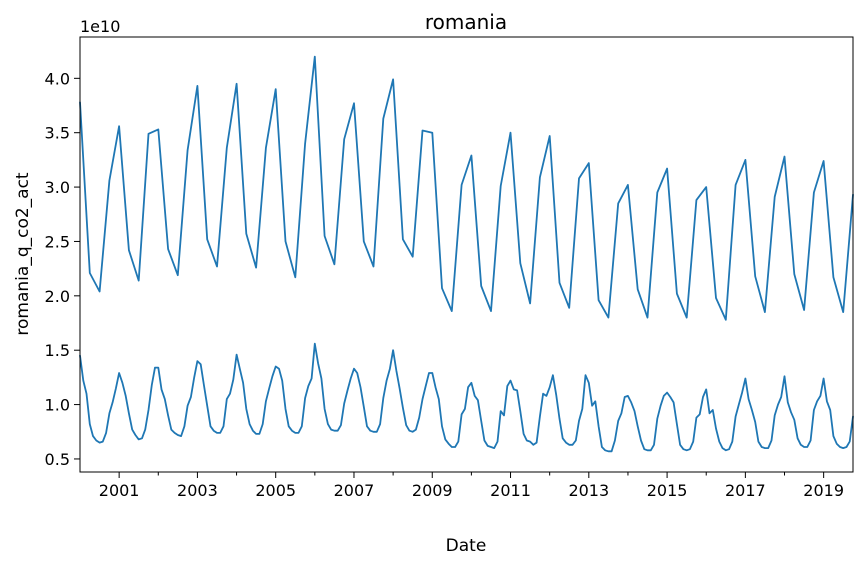 This screenshot has height=564, width=864. What do you see at coordinates (57, 459) in the screenshot?
I see `y-tick-label: 0.5` at bounding box center [57, 459].